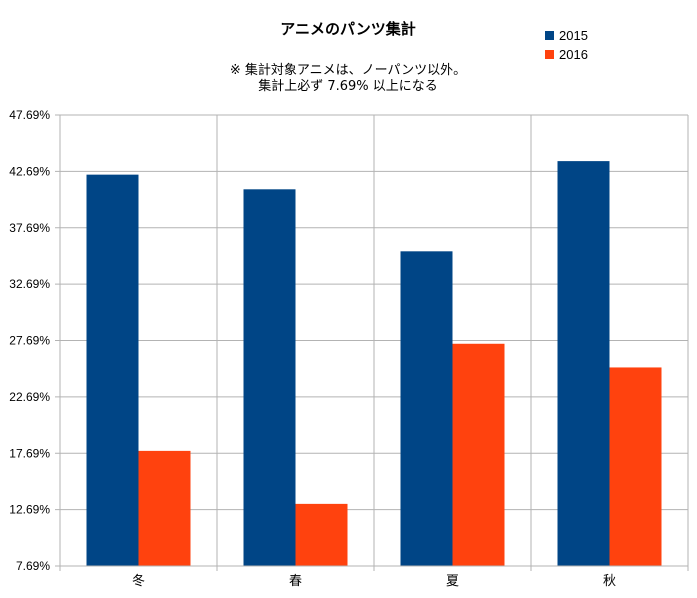 The height and width of the screenshot is (598, 697). Describe the element at coordinates (33, 566) in the screenshot. I see `y-tick-label: 7.69%` at that location.